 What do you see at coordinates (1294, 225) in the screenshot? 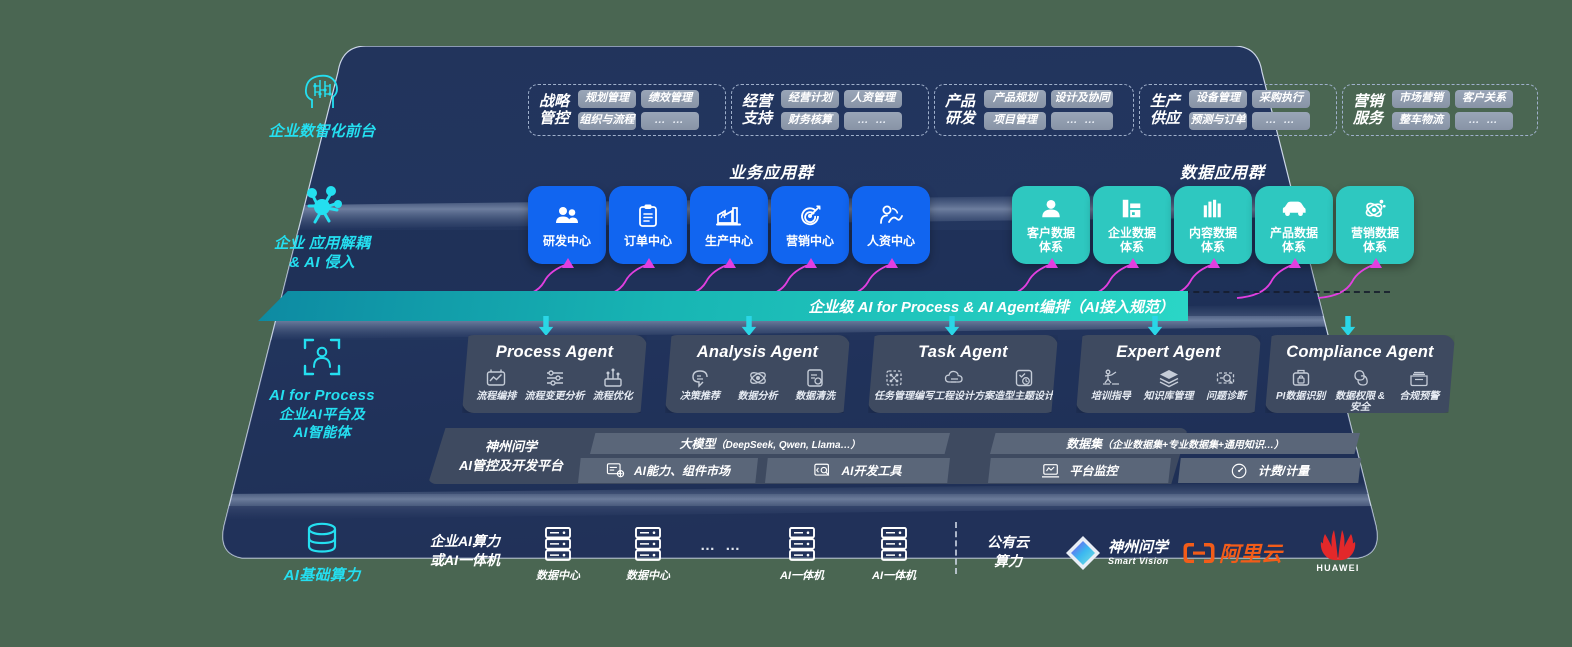
I see `data-card-product: 产品数据 体系` at bounding box center [1294, 225].